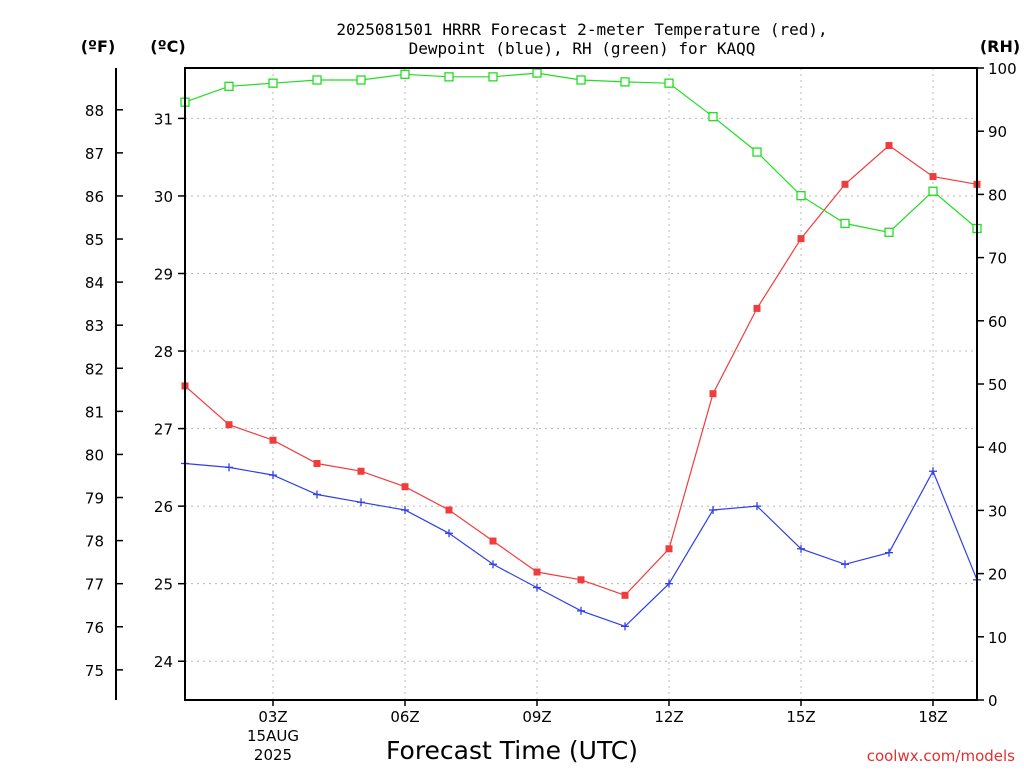  What do you see at coordinates (668, 717) in the screenshot?
I see `x-tick-label: 12Z` at bounding box center [668, 717].